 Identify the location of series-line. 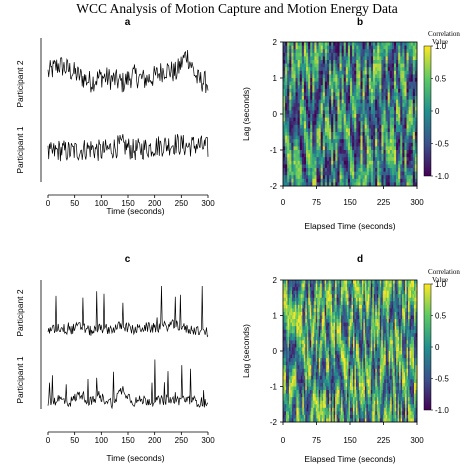
(127, 384).